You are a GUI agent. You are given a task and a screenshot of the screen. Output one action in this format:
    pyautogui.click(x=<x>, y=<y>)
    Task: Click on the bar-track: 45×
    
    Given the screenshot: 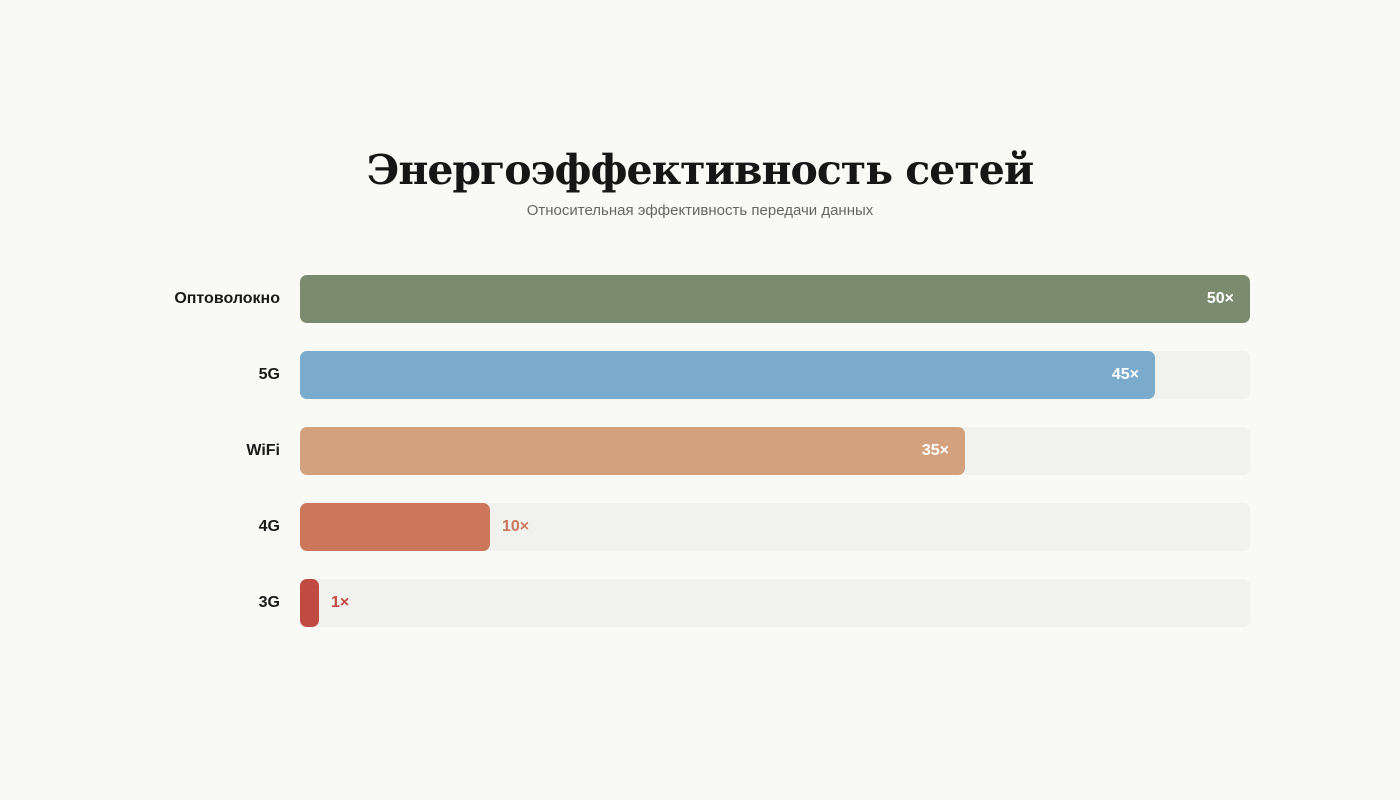 What is the action you would take?
    pyautogui.click(x=775, y=375)
    